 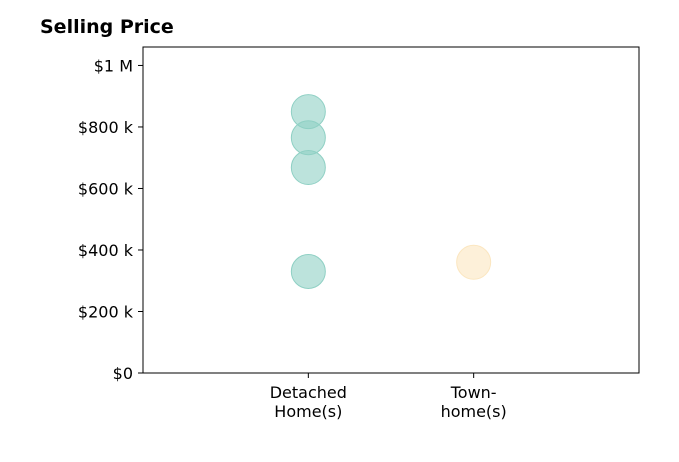 I want to click on x-tick-label: home(s), so click(x=474, y=411).